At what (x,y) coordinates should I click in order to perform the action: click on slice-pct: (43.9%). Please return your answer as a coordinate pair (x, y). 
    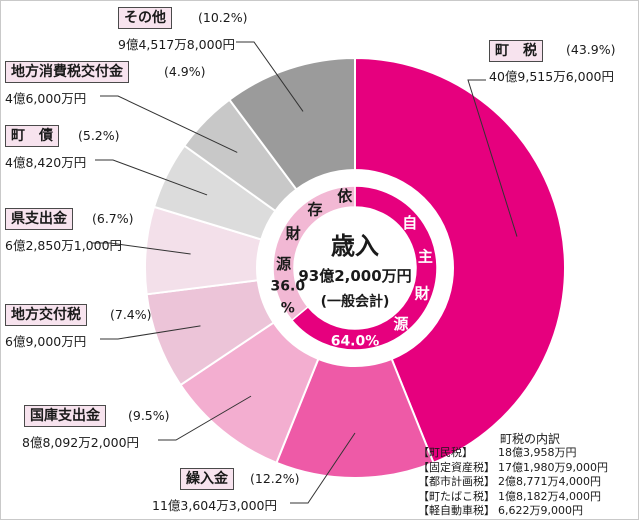
    Looking at the image, I should click on (591, 49).